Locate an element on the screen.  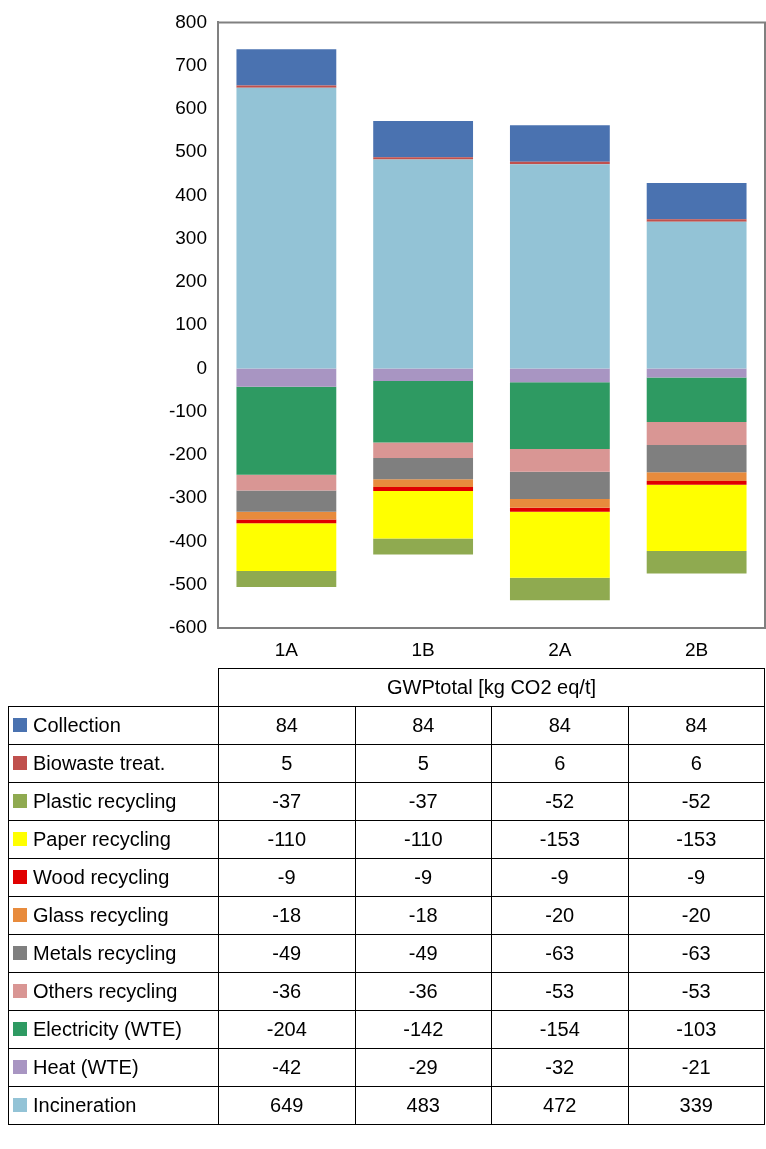
legend-label: Metals recycling is located at coordinates (105, 953).